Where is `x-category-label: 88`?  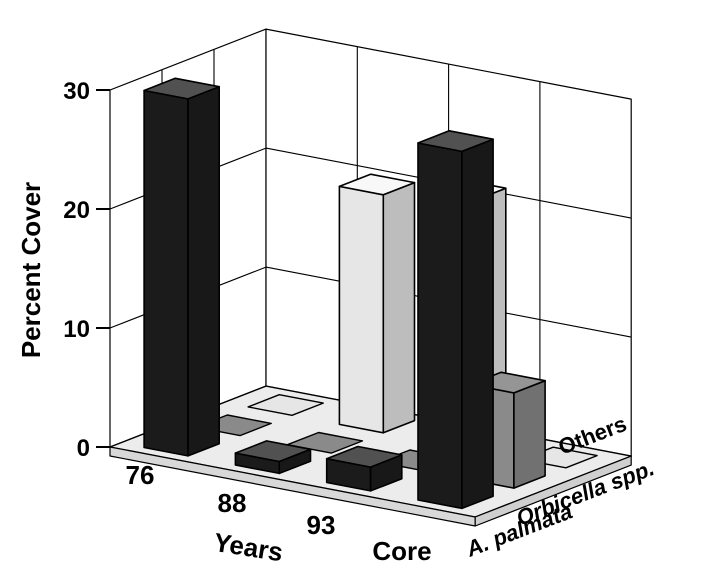
x-category-label: 88 is located at coordinates (232, 503).